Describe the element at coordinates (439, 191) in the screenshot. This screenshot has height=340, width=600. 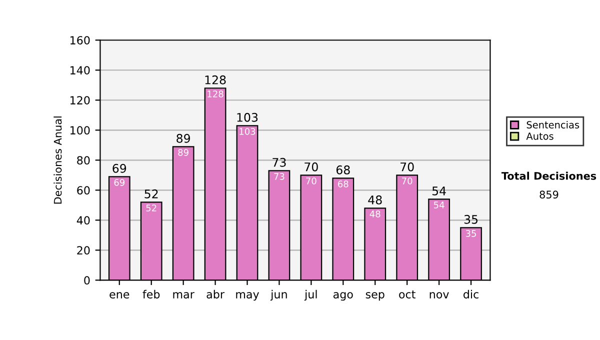
I see `total-label: 54` at that location.